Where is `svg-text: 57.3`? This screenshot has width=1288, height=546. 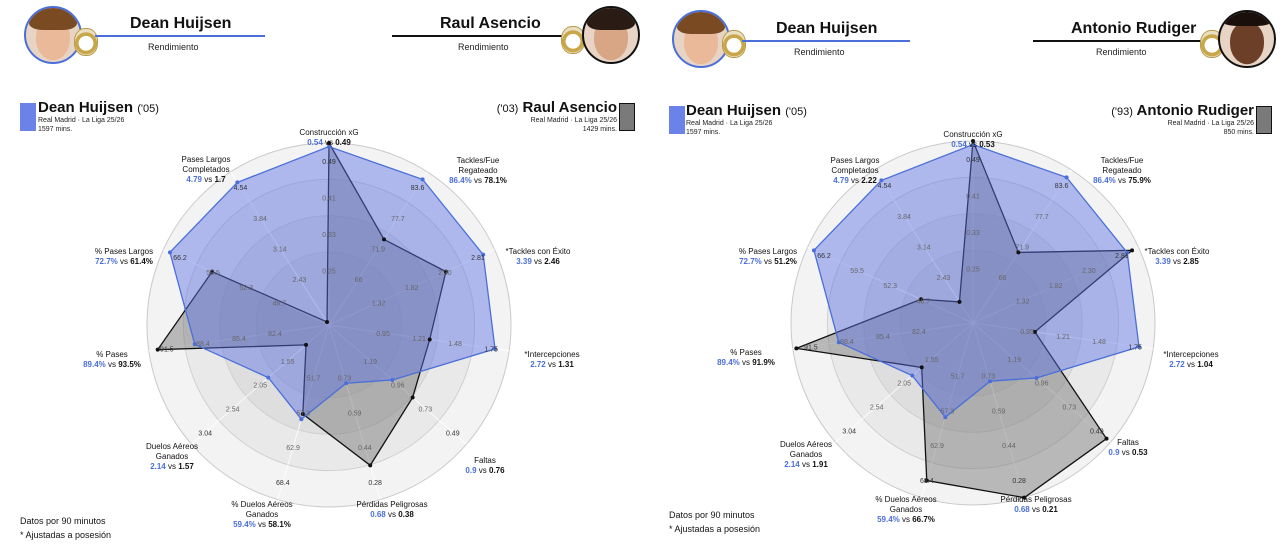
svg-text: 57.3 is located at coordinates (948, 411).